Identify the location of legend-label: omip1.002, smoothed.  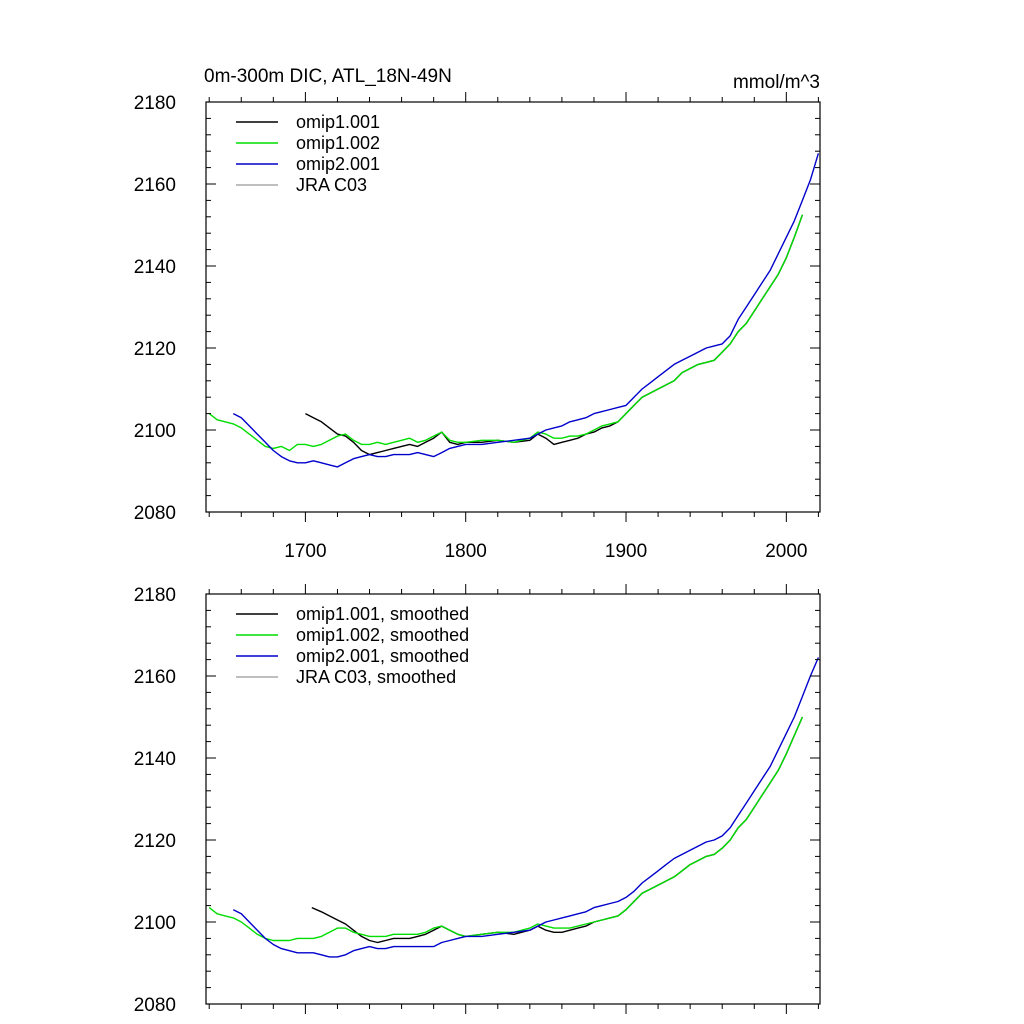
(382, 635).